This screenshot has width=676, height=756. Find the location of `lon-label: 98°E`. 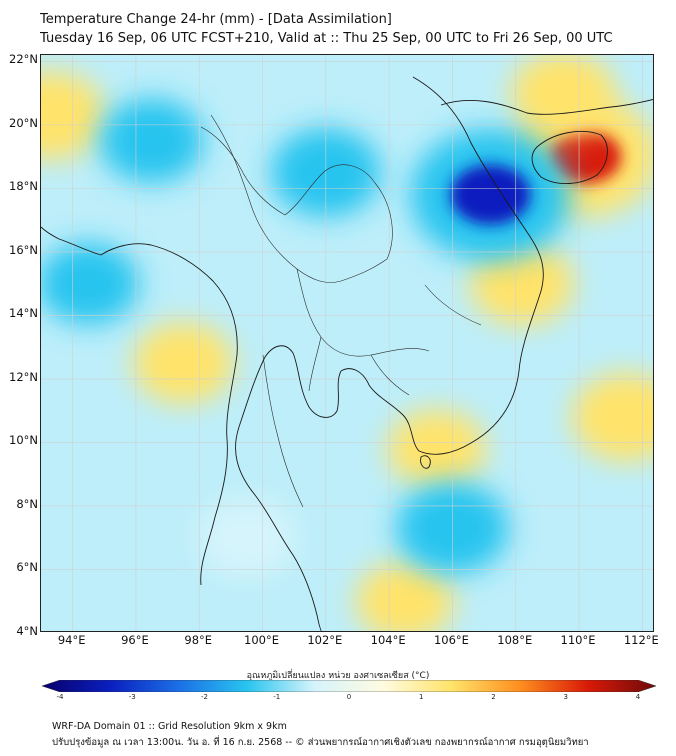

lon-label: 98°E is located at coordinates (198, 640).